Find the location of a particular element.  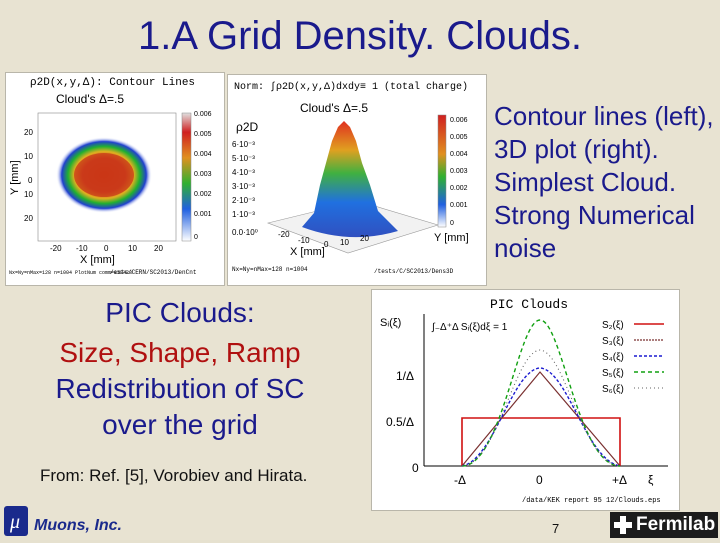

muons-logo-symbol: μ is located at coordinates (14, 522).